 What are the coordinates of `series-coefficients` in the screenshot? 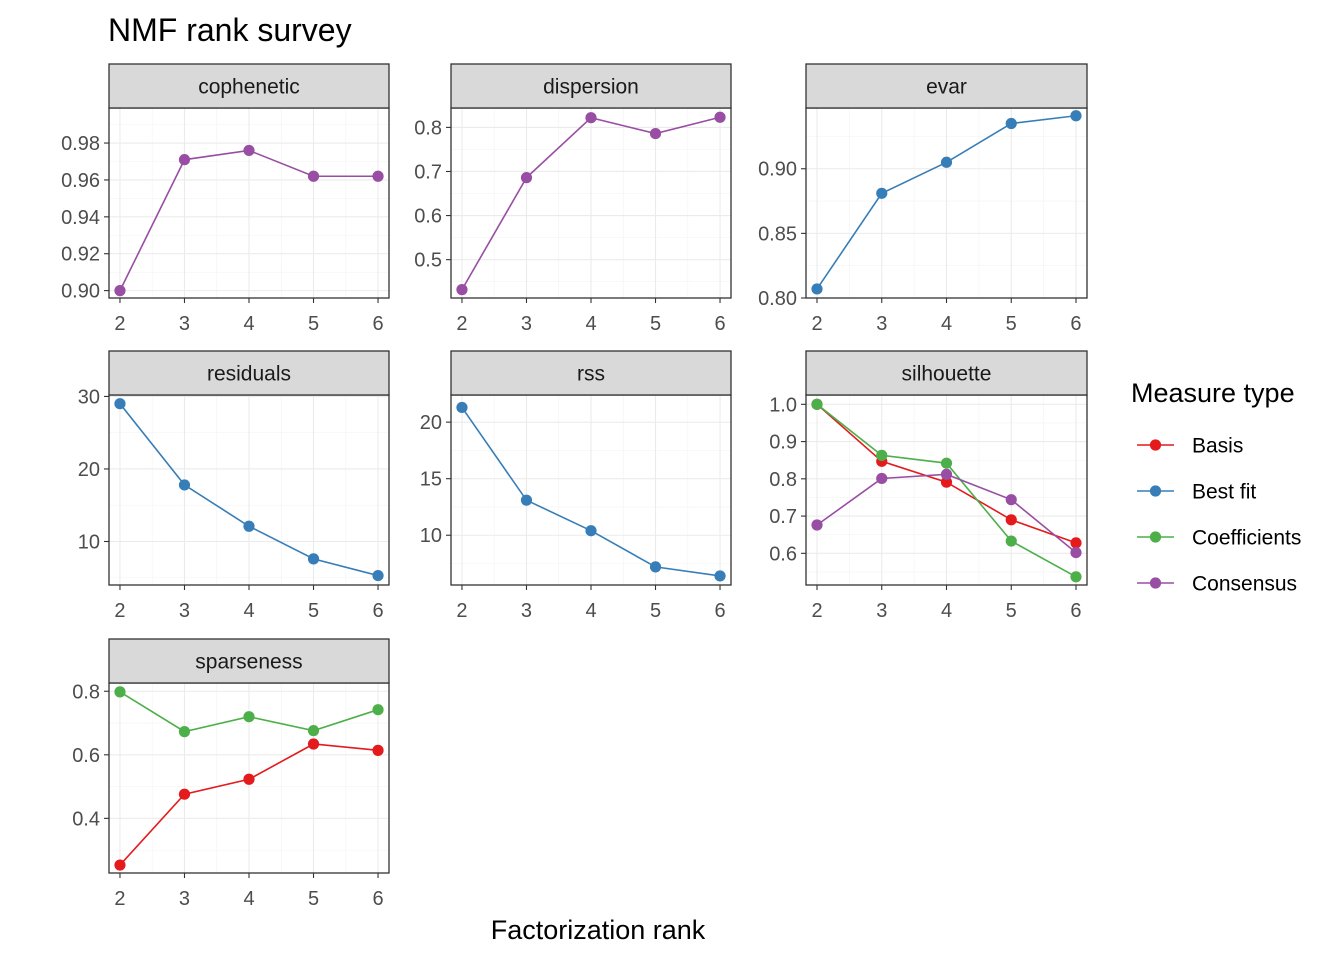 It's located at (249, 712).